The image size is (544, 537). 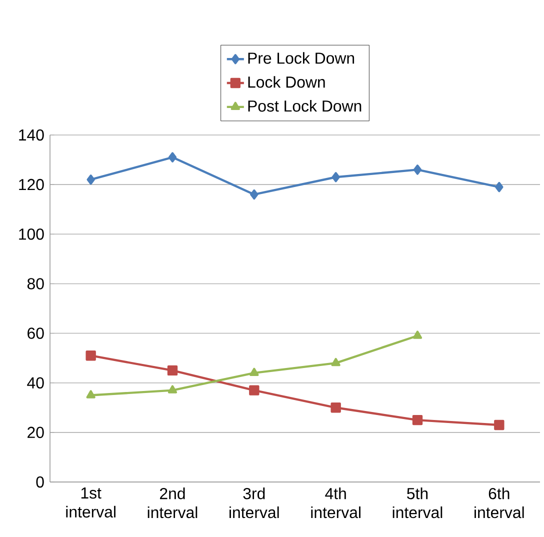 I want to click on y-tick-label: 100, so click(x=31, y=234).